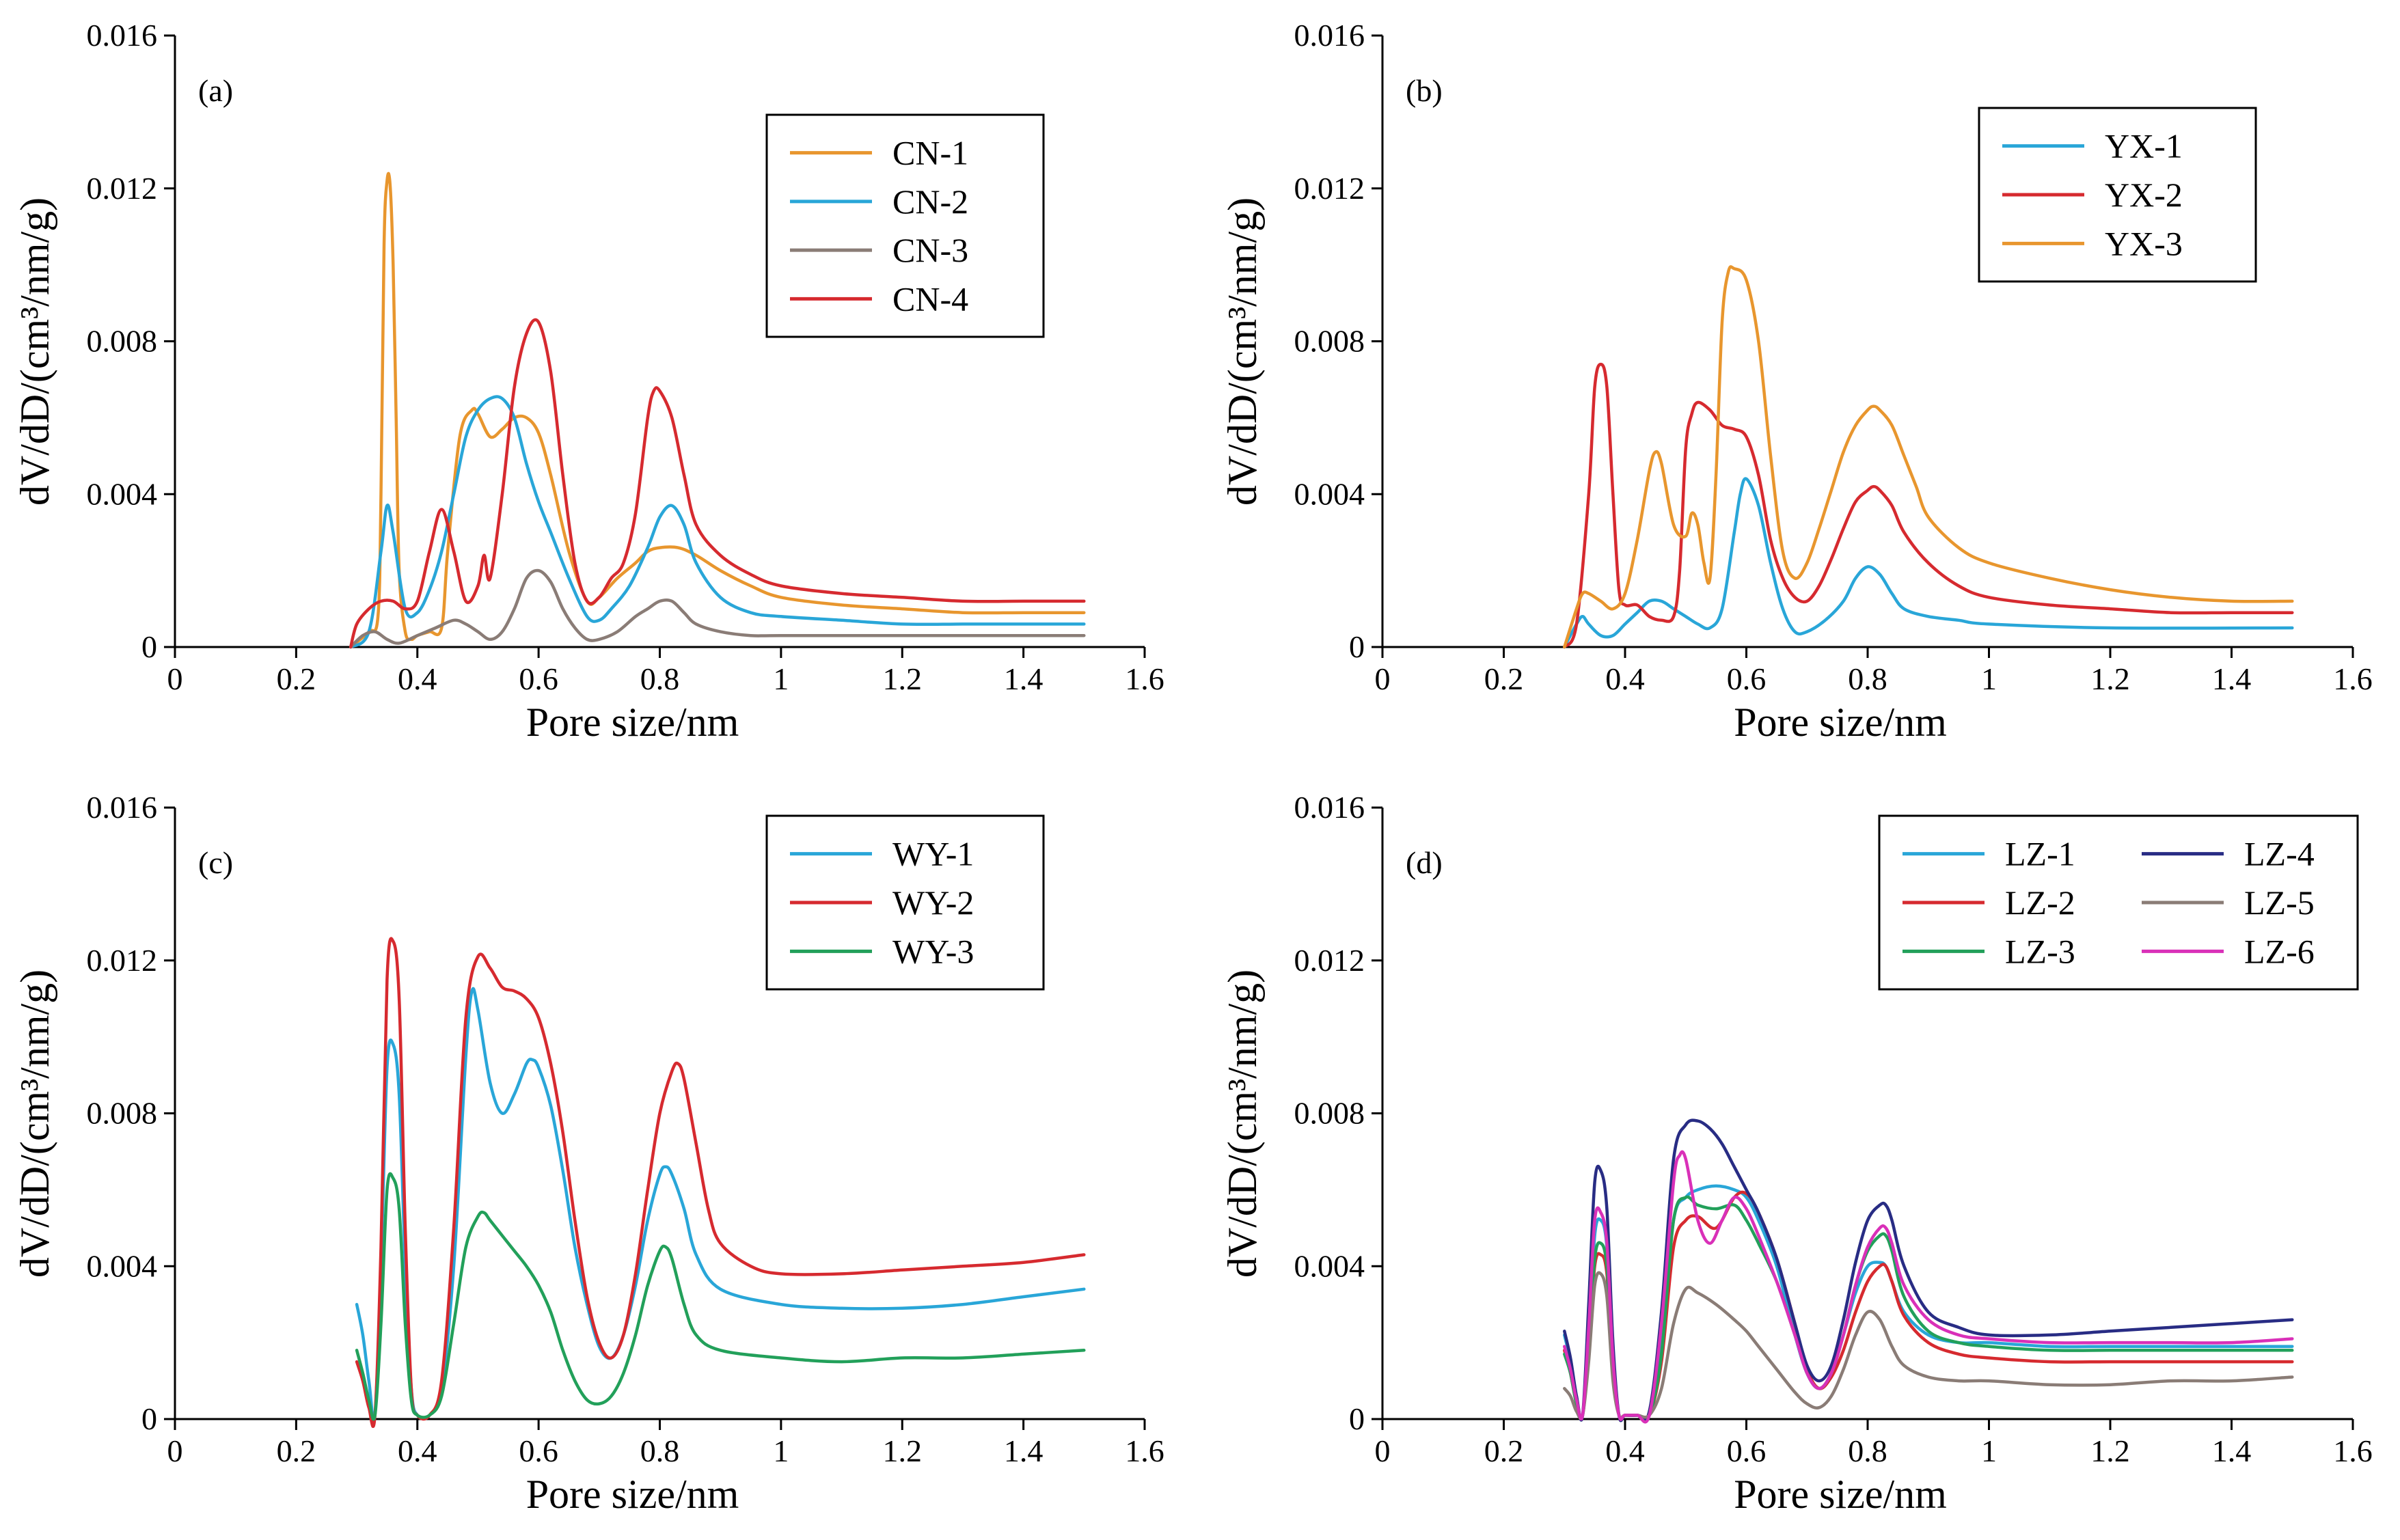 Image resolution: width=2400 pixels, height=1540 pixels. I want to click on legend-item: CN-1, so click(879, 153).